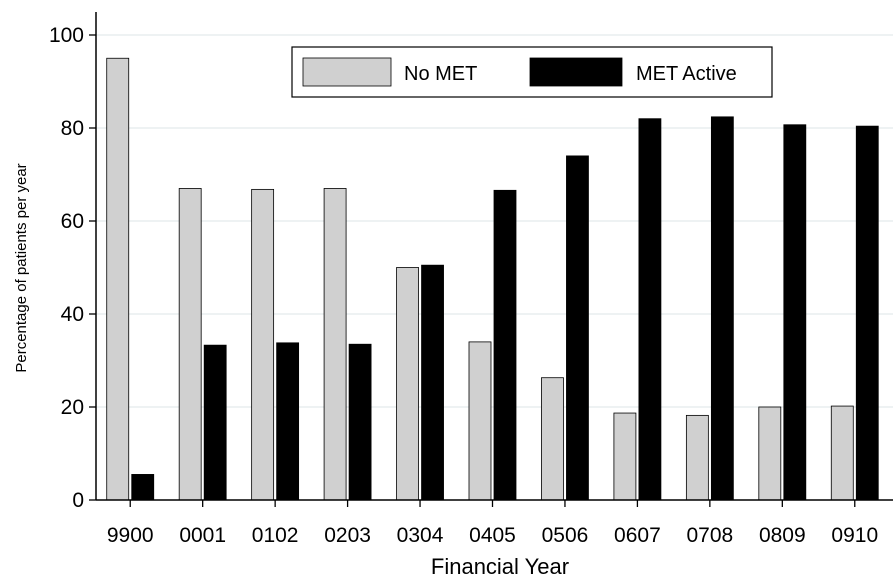  I want to click on y-axis-title: Percentage of patients per year, so click(21, 267).